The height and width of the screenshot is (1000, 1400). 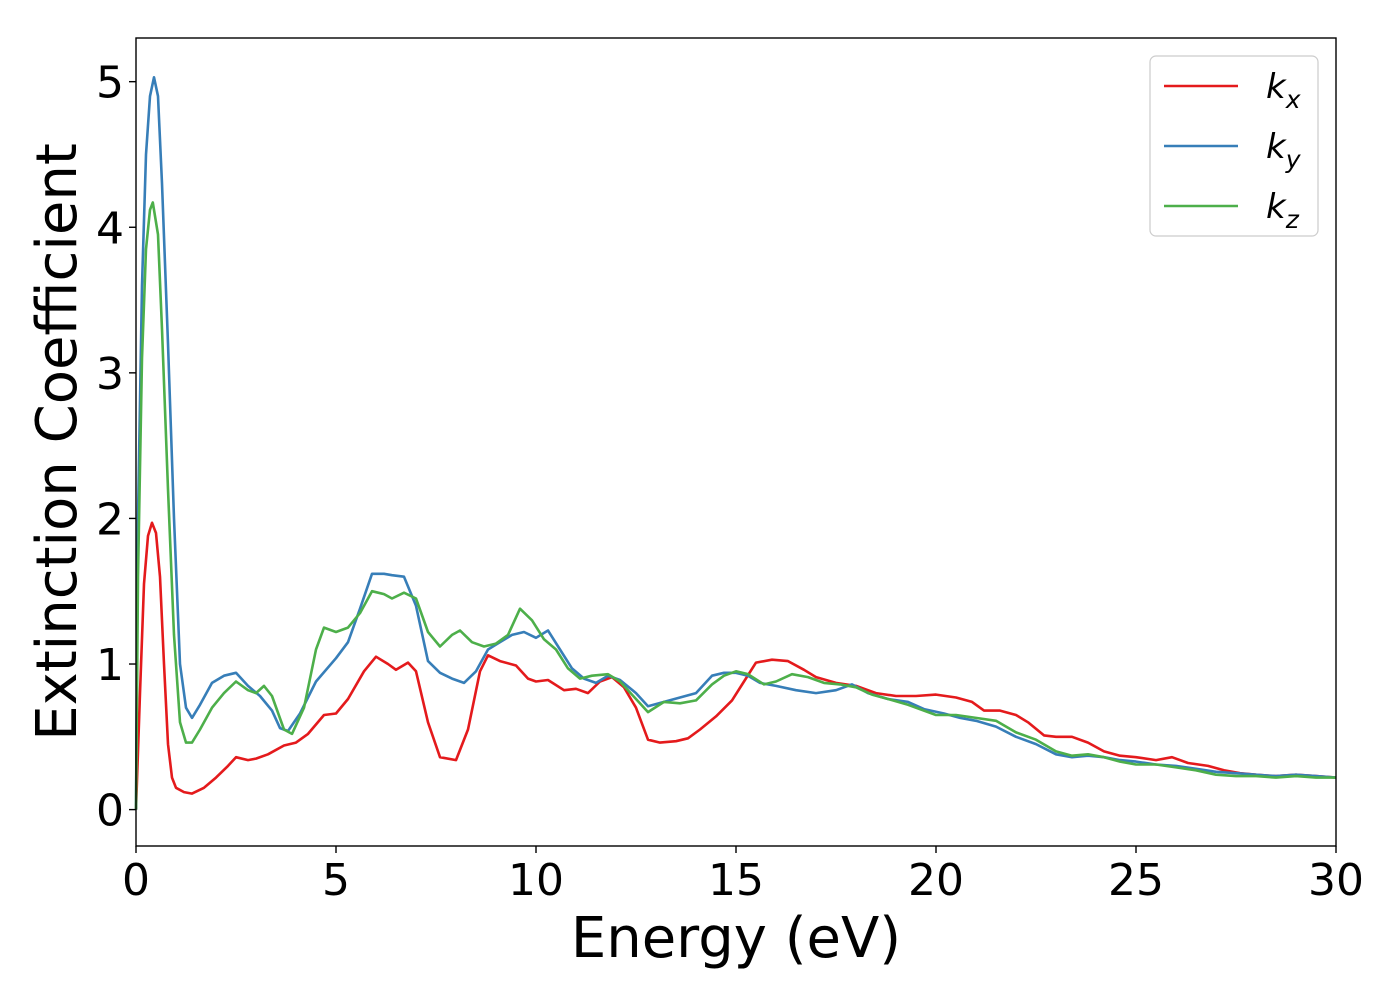 I want to click on x-tick-label: 15, so click(x=736, y=880).